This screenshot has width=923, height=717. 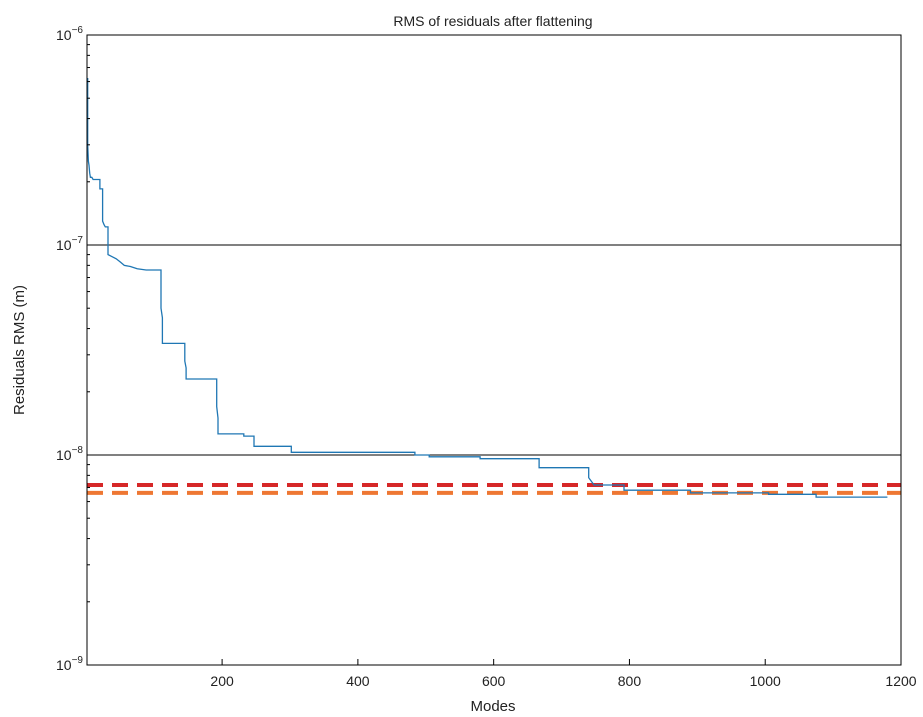 What do you see at coordinates (765, 681) in the screenshot?
I see `x-tick-label: 1000` at bounding box center [765, 681].